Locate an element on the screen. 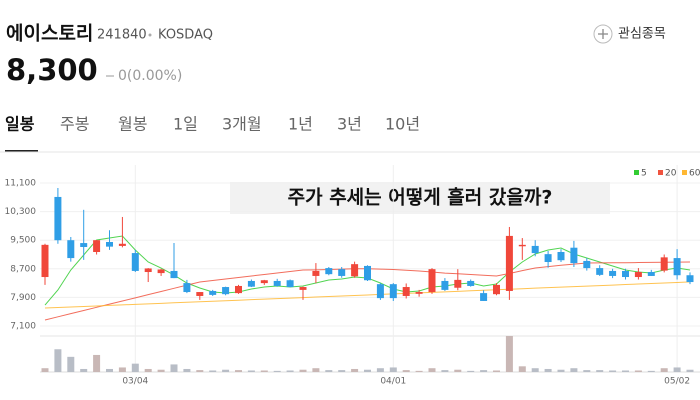  market: KOSDAQ is located at coordinates (185, 35).